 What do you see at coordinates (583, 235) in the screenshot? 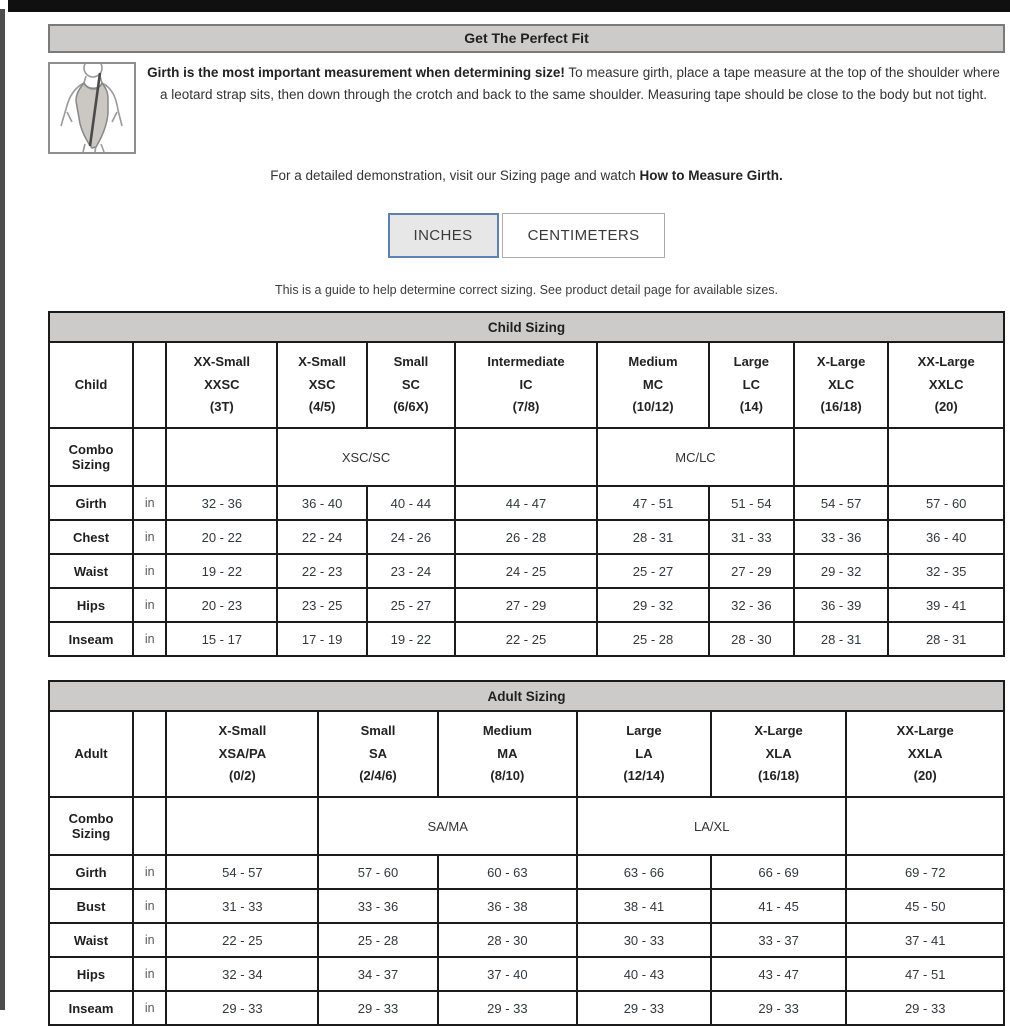
I see `centimeters-button: CENTIMETERS` at bounding box center [583, 235].